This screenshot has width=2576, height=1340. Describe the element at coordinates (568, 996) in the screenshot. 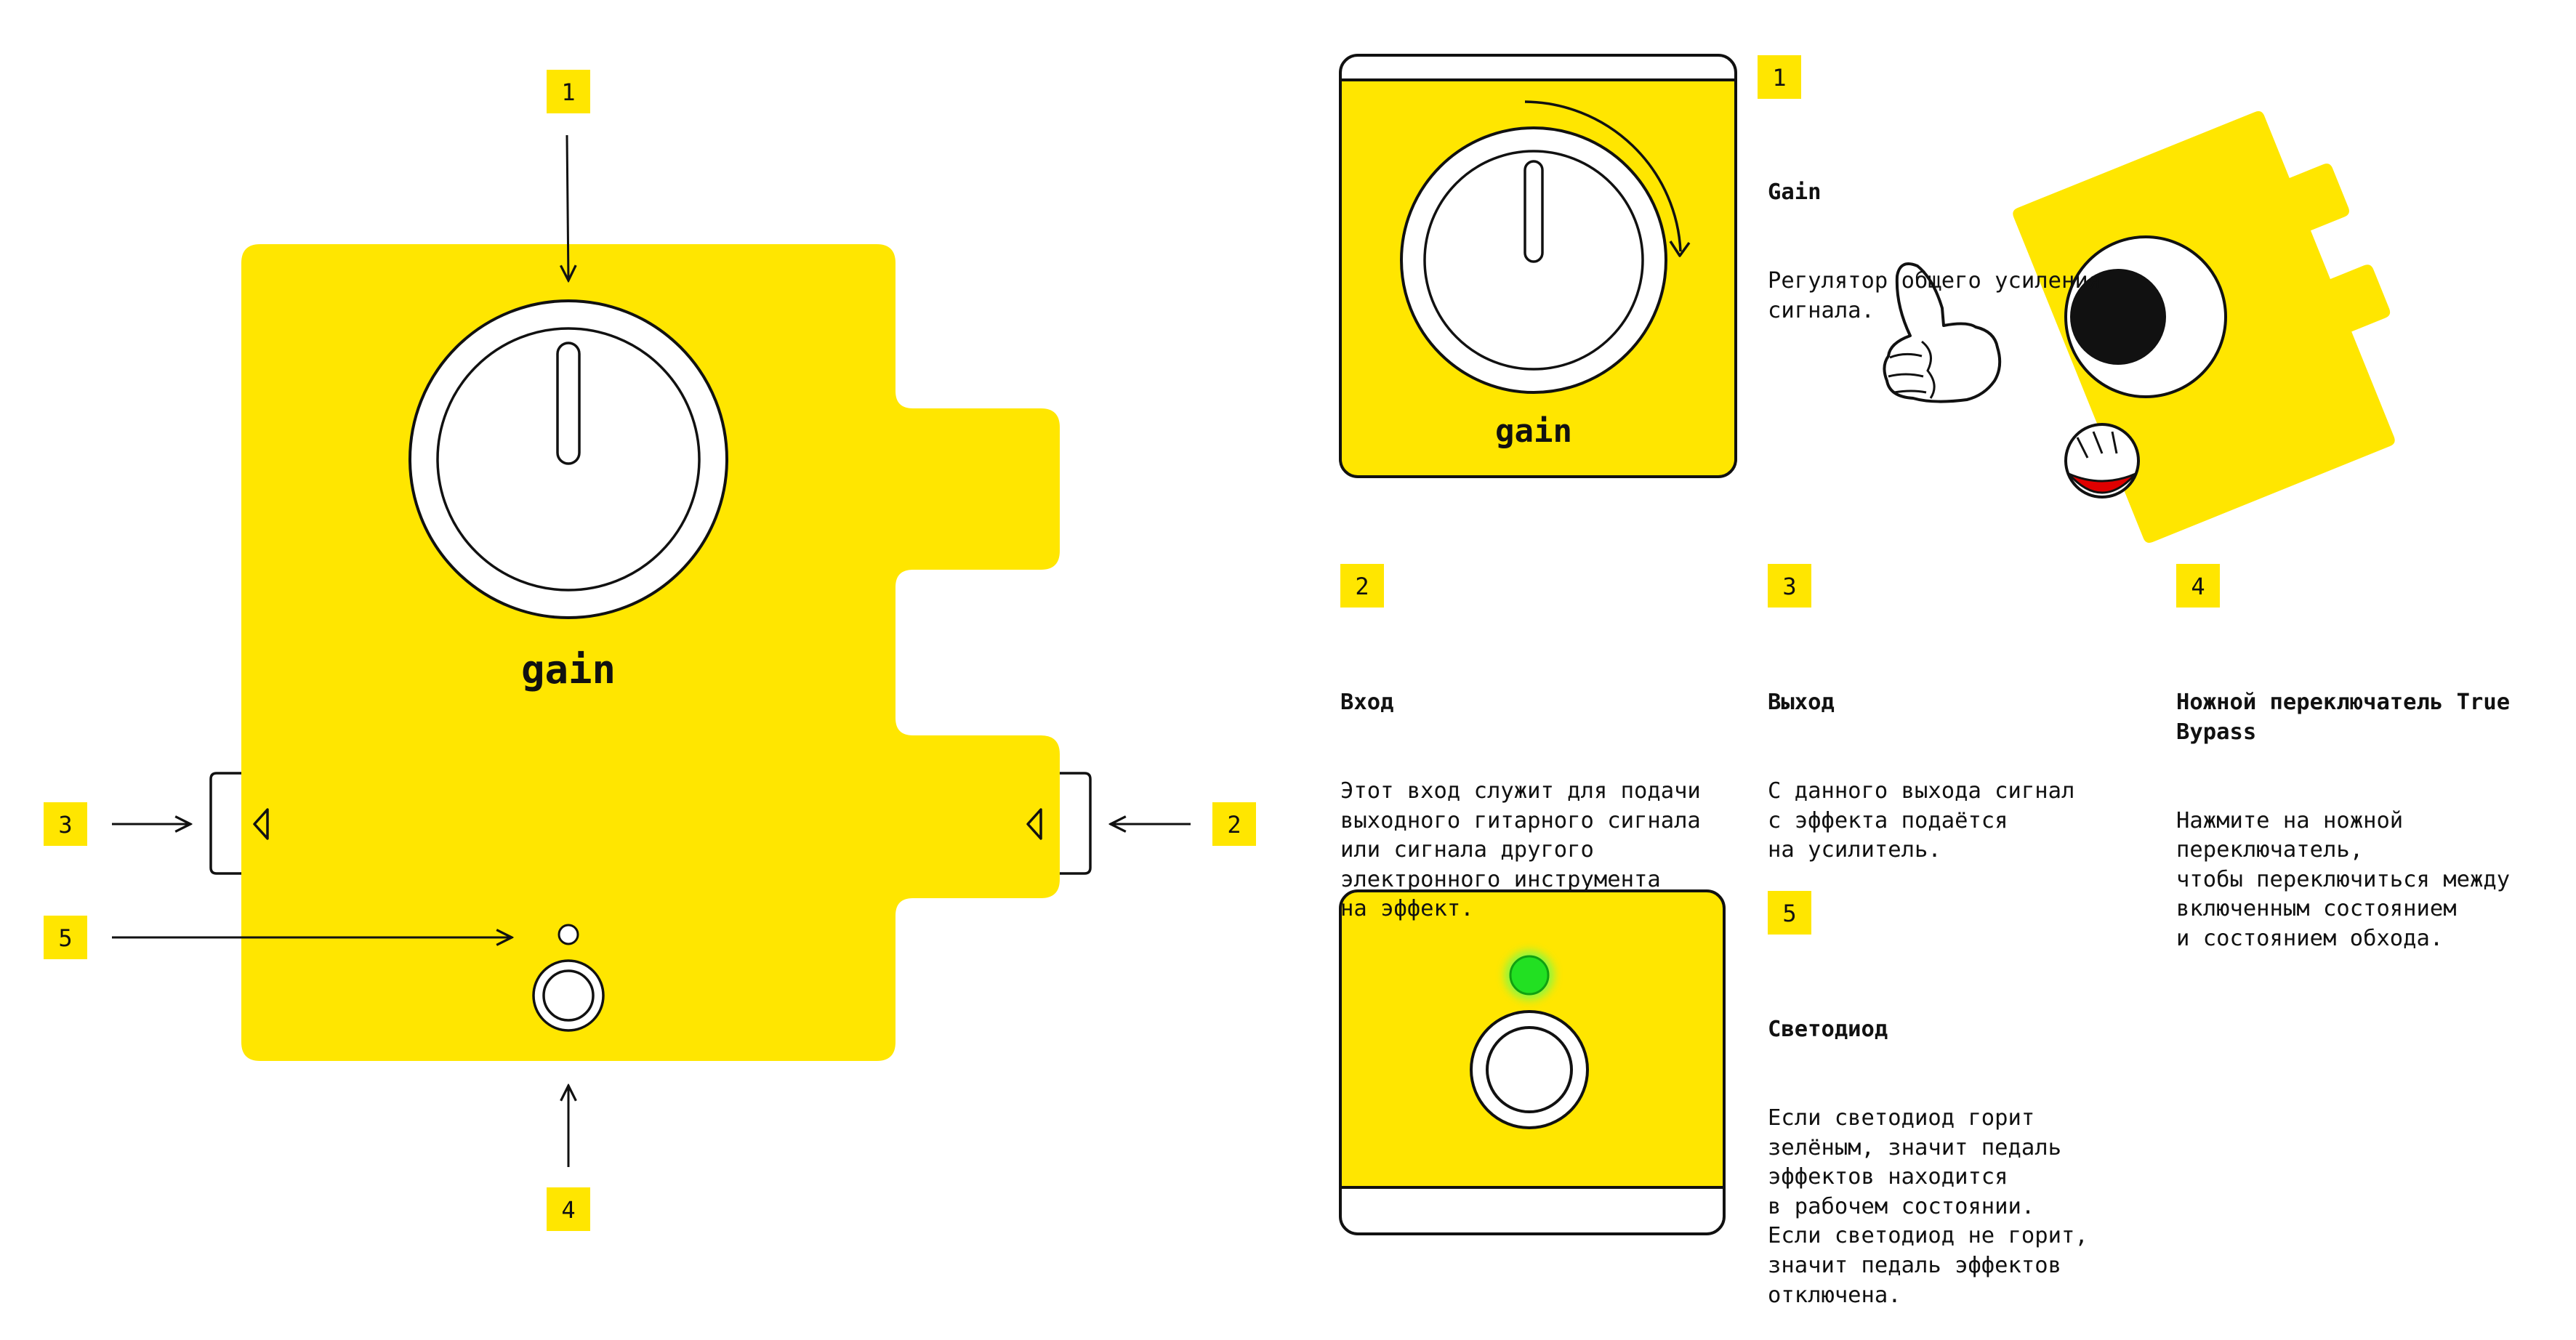

I see `footswitch` at that location.